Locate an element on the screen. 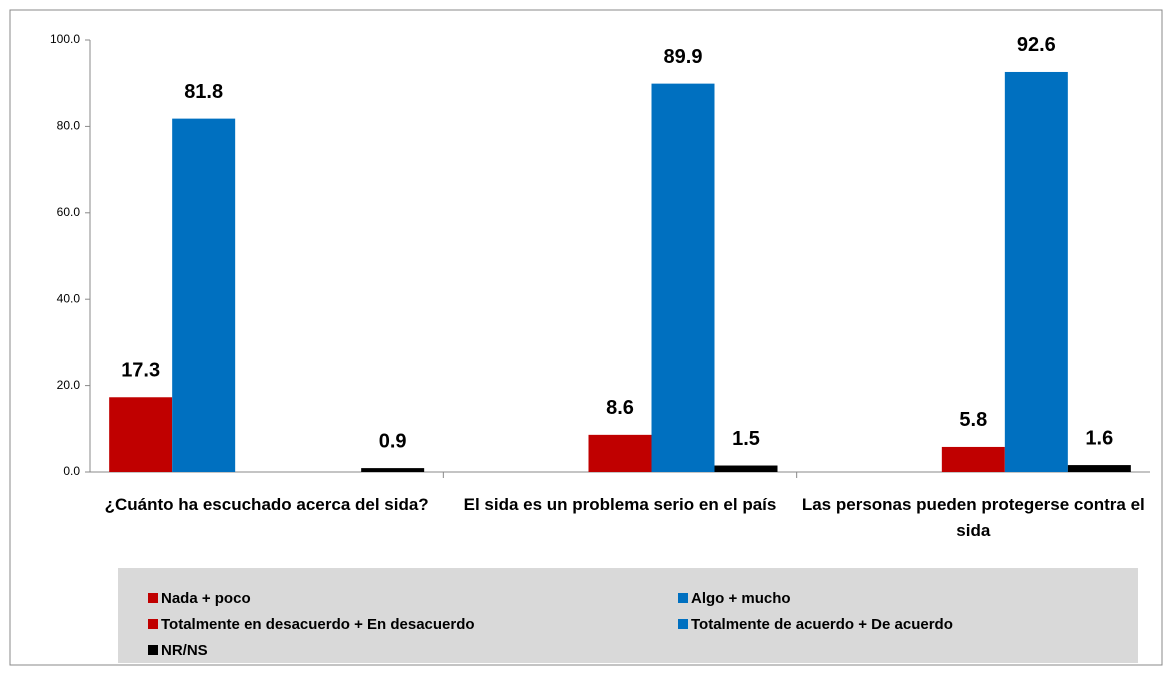 The width and height of the screenshot is (1175, 675). x-tick-label: ¿Cuánto ha escuchado acerca del sida? is located at coordinates (266, 504).